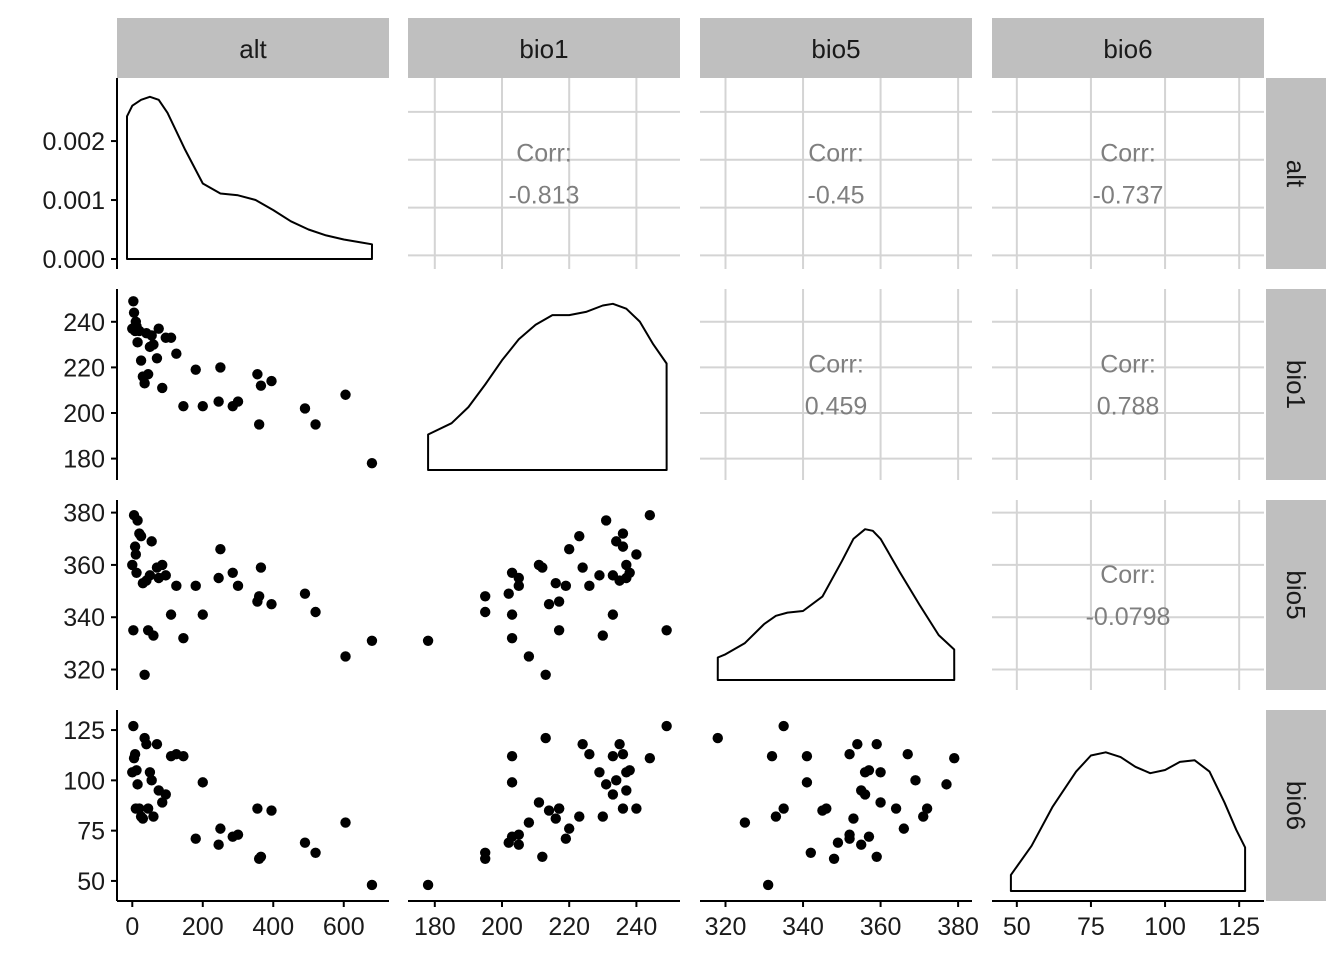 Image resolution: width=1344 pixels, height=960 pixels. Describe the element at coordinates (547, 595) in the screenshot. I see `scatter-panel-bio5-vs-bio1` at that location.